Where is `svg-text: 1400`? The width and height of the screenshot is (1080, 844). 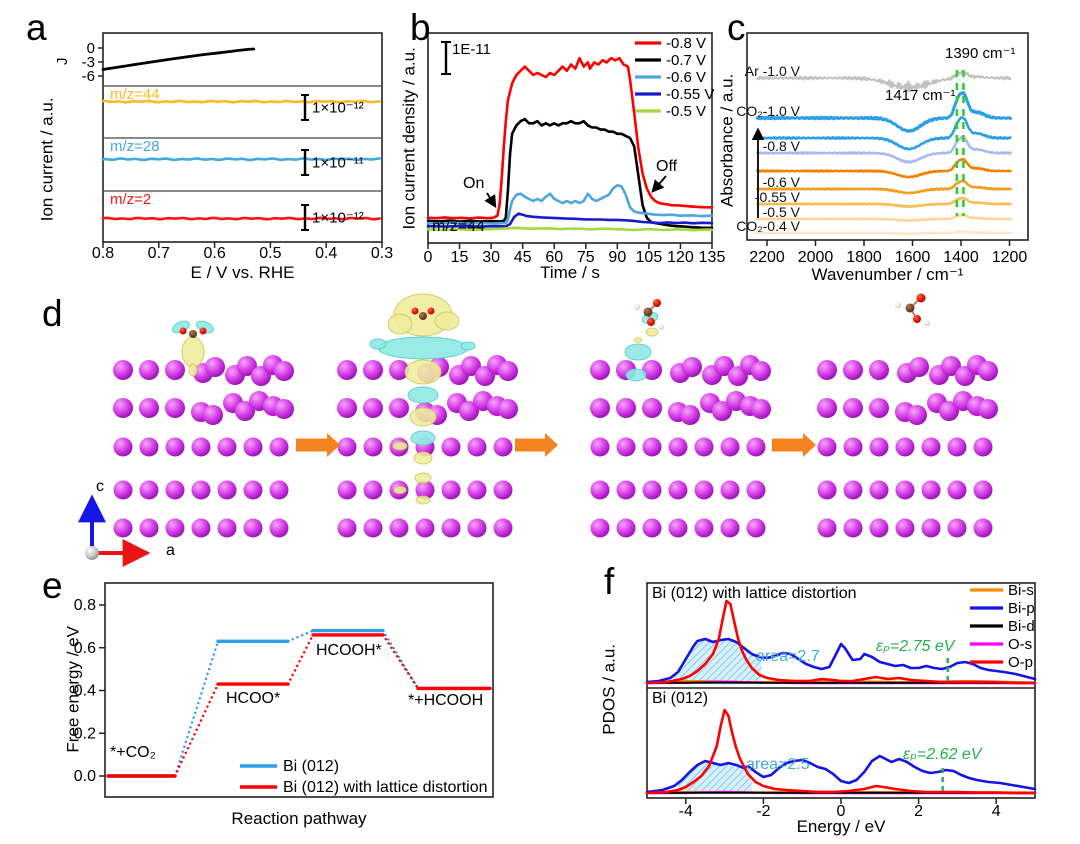 svg-text: 1400 is located at coordinates (961, 257).